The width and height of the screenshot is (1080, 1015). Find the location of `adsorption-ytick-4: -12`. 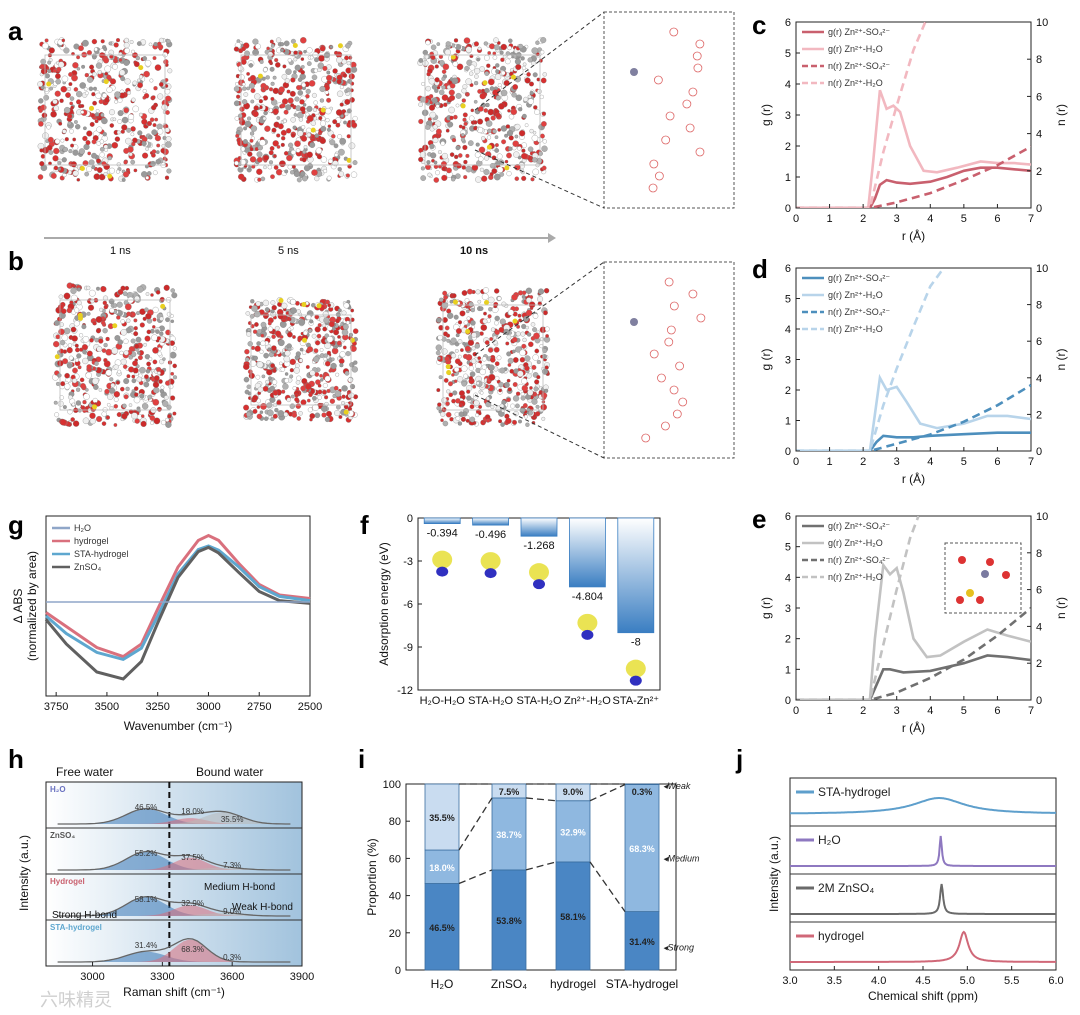

adsorption-ytick-4: -12 is located at coordinates (405, 691).